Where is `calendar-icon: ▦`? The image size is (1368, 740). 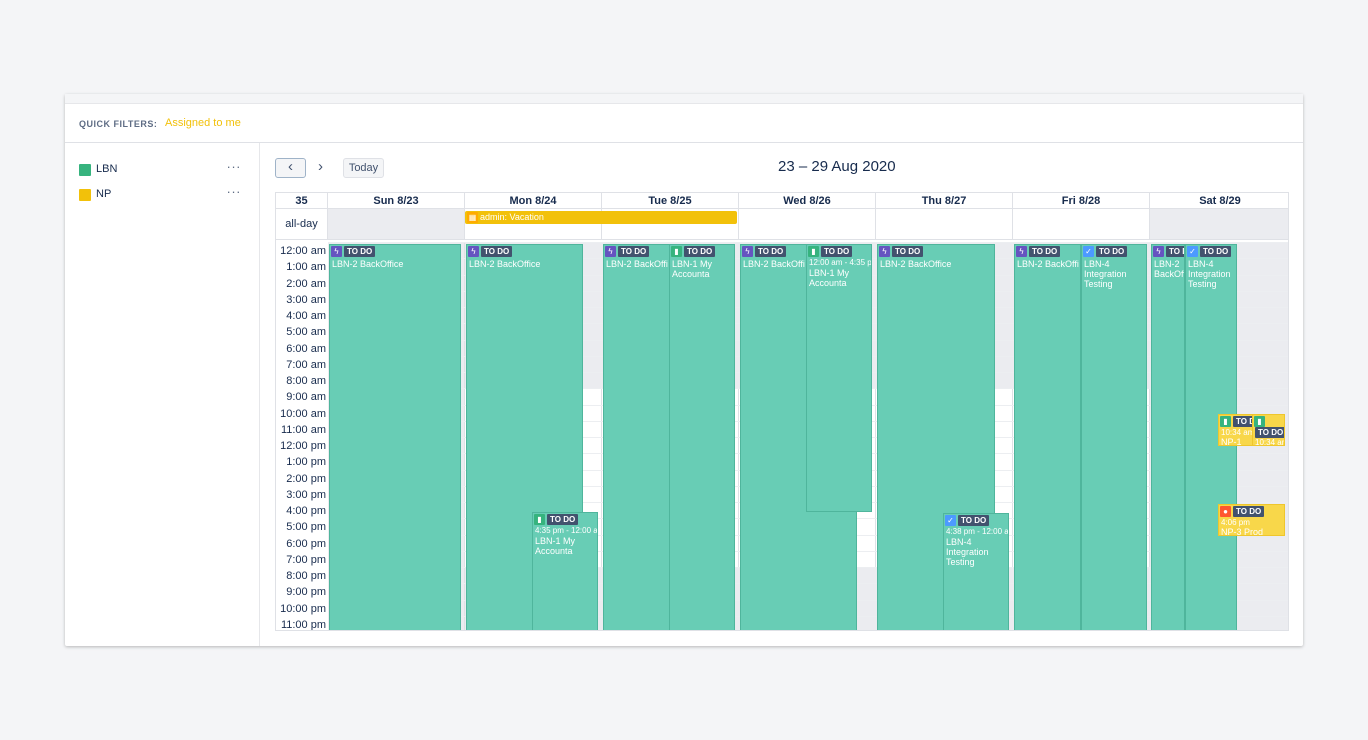
calendar-icon: ▦ is located at coordinates (472, 217).